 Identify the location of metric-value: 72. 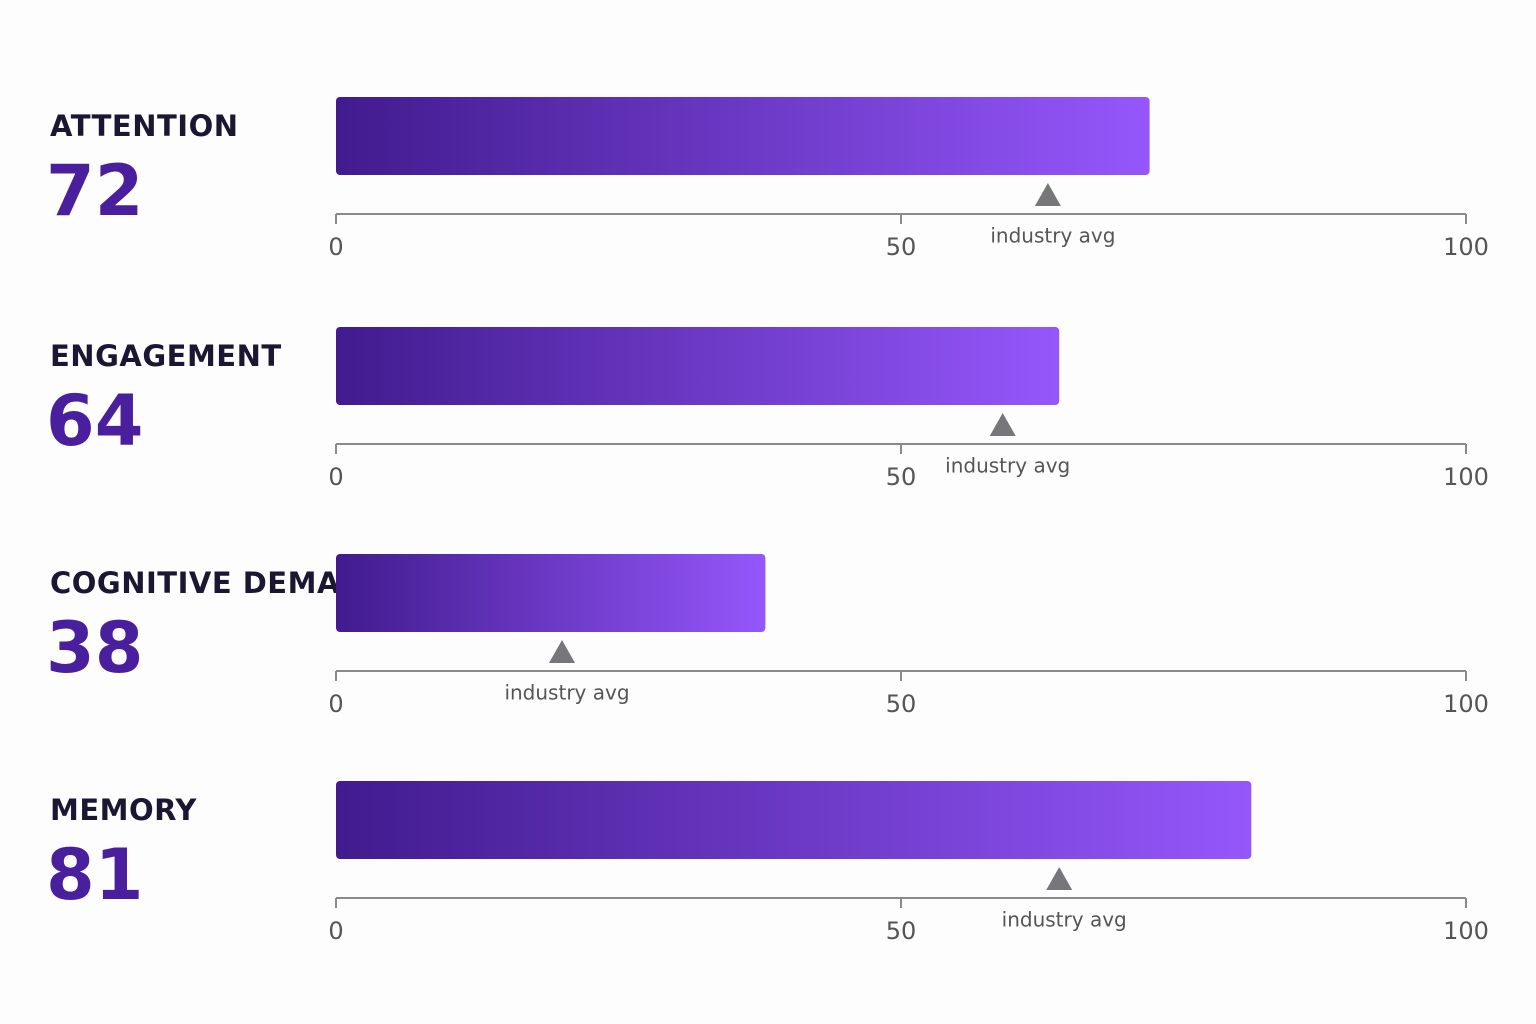
(94, 191).